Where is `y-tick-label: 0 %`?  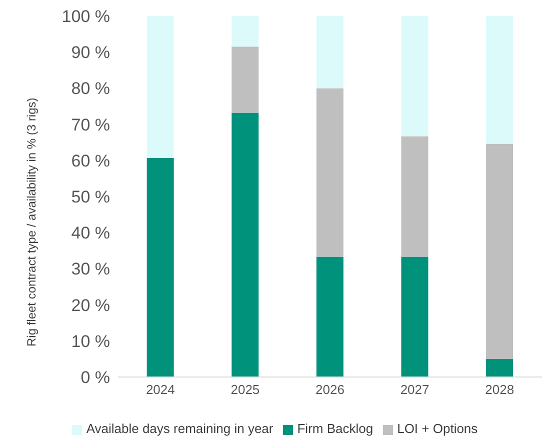 y-tick-label: 0 % is located at coordinates (95, 378).